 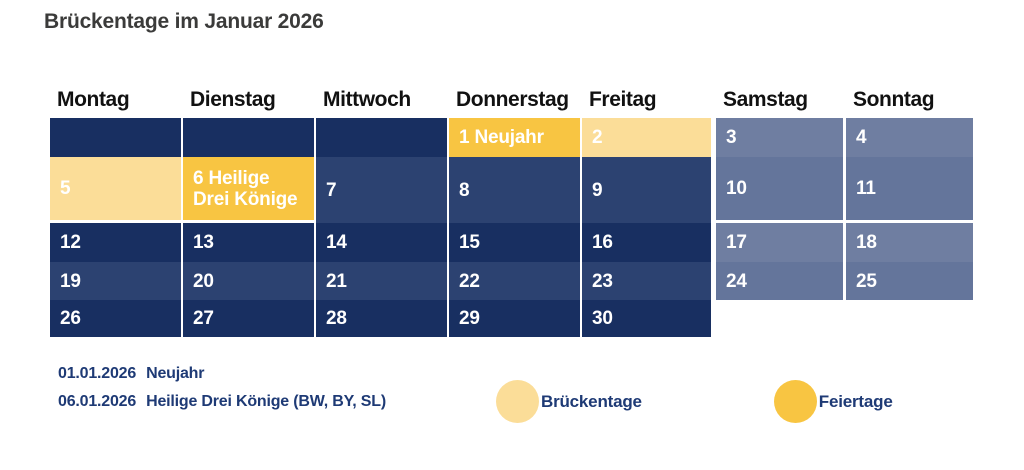 I want to click on calendar-day-cell: 29, so click(x=514, y=318).